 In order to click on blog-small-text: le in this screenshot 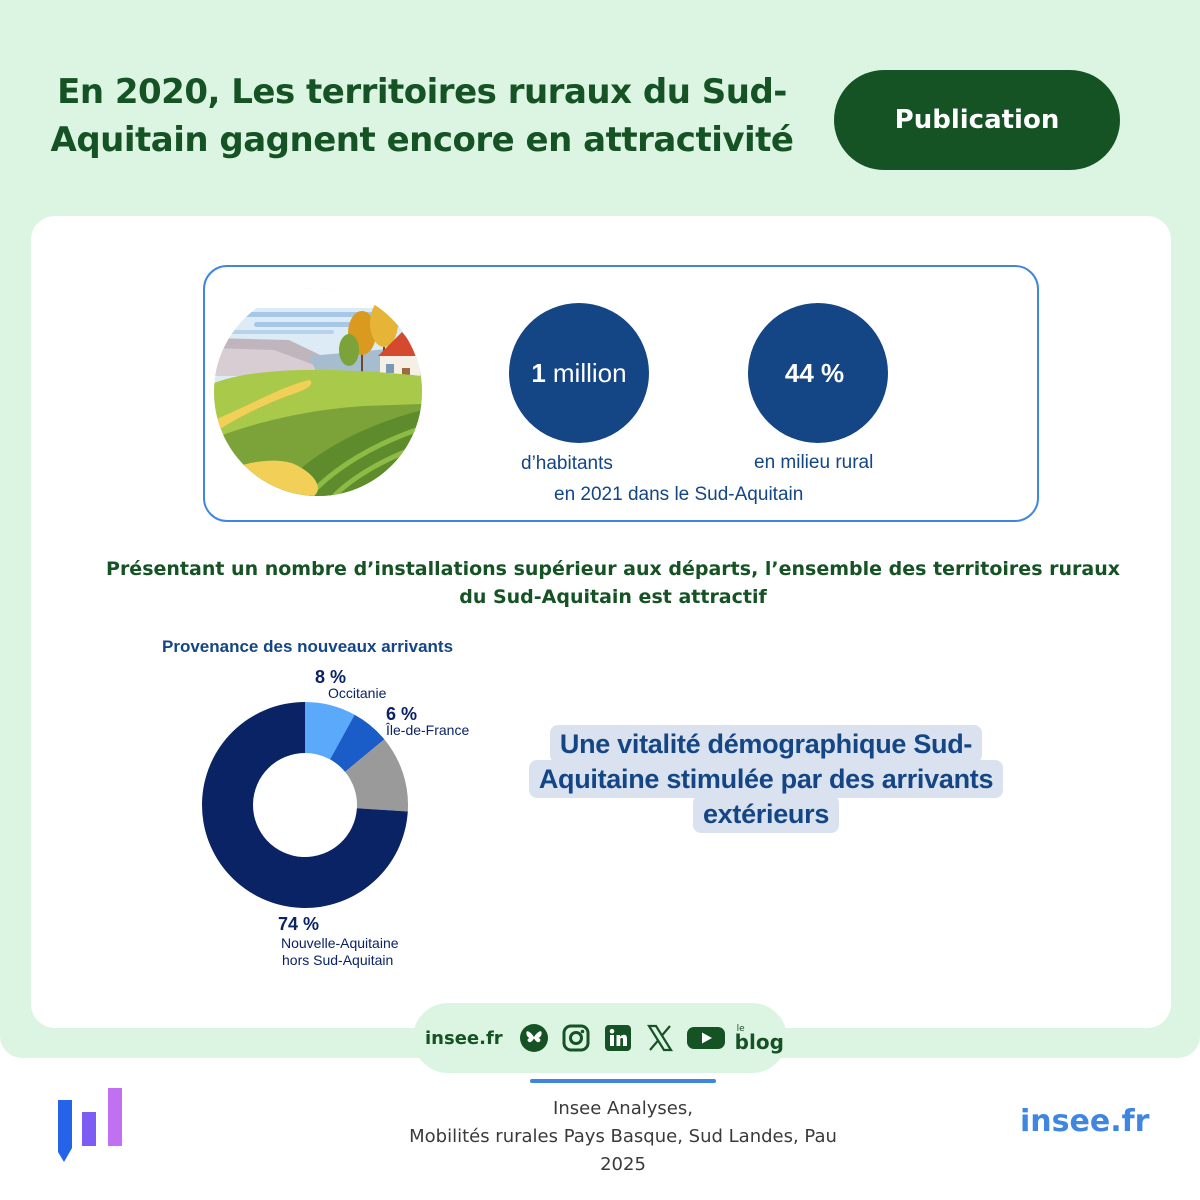, I will do `click(740, 1028)`.